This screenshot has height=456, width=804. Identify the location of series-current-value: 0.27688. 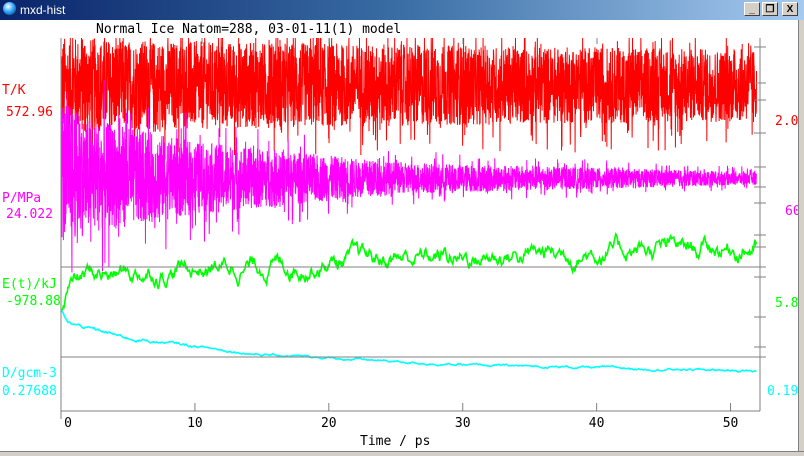
(29, 391).